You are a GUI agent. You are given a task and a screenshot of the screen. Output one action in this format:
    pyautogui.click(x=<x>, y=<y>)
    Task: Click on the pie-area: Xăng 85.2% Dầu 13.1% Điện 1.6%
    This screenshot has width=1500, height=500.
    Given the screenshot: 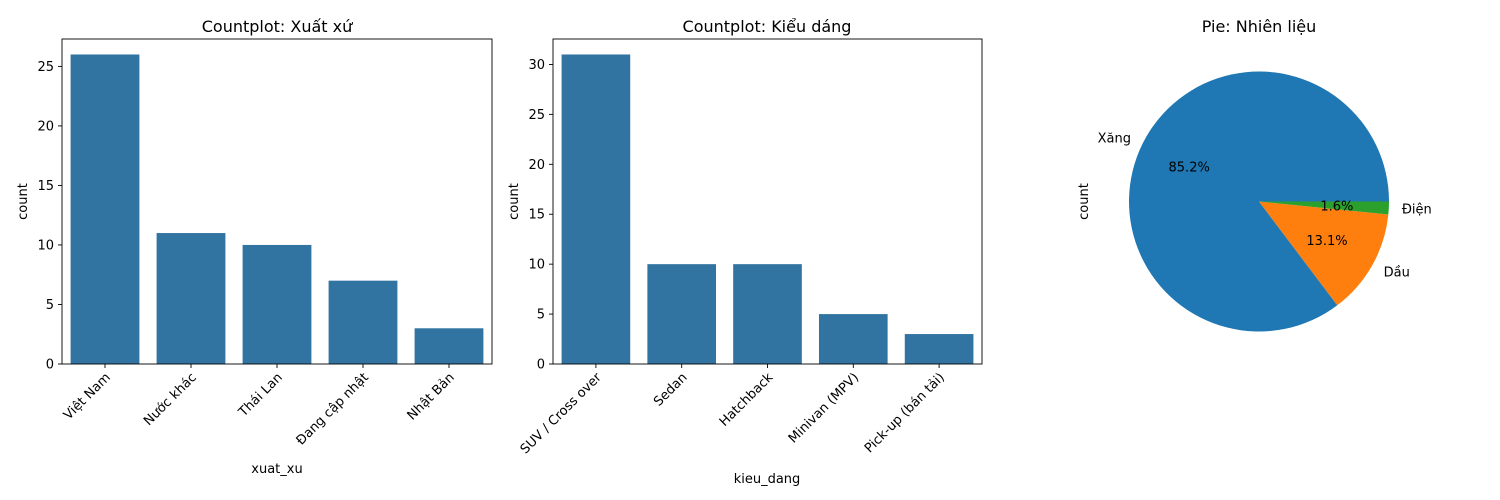 What is the action you would take?
    pyautogui.click(x=1265, y=201)
    